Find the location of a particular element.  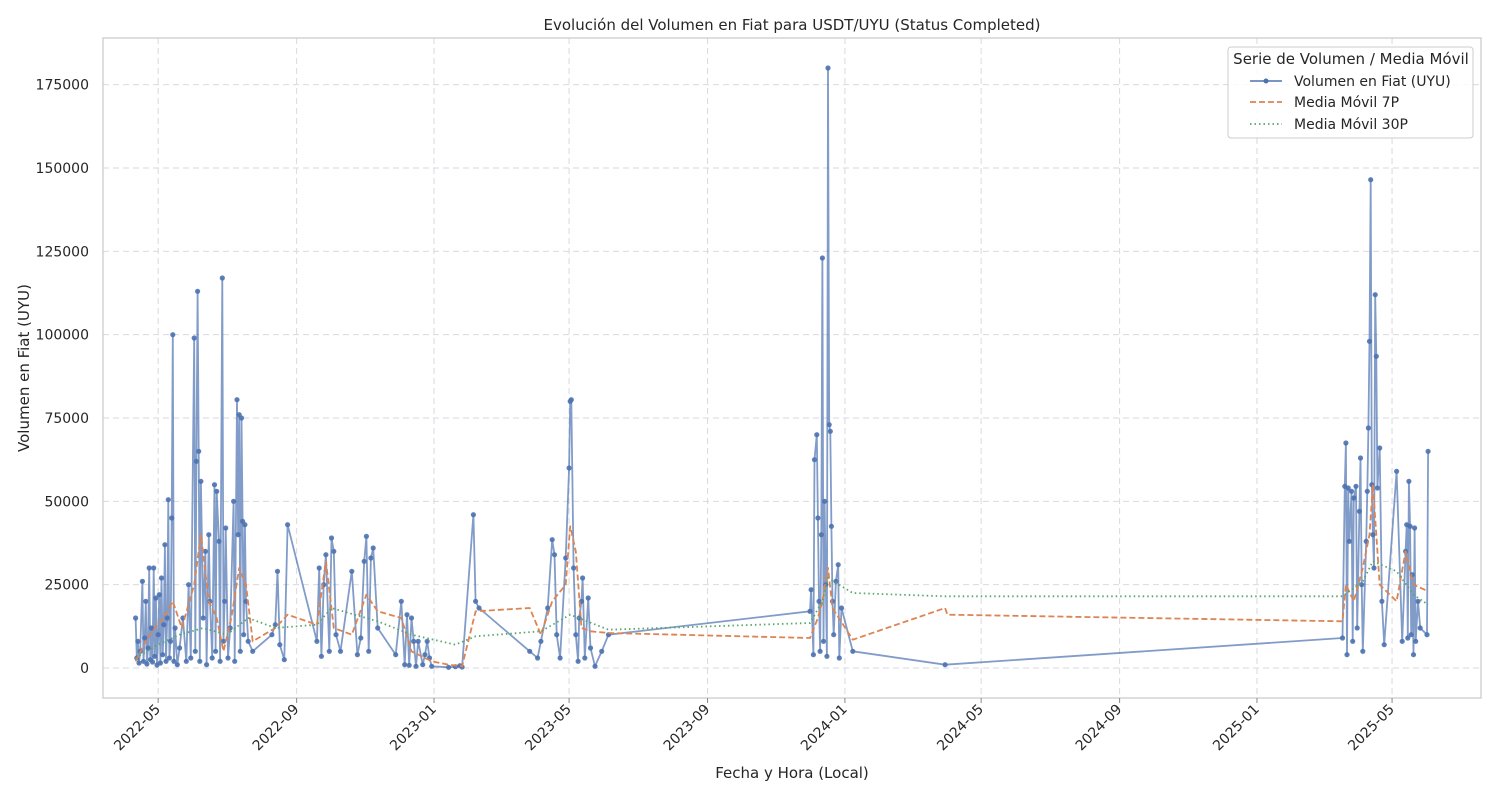

x-axis-title: Fecha y Hora (Local) is located at coordinates (792, 773).